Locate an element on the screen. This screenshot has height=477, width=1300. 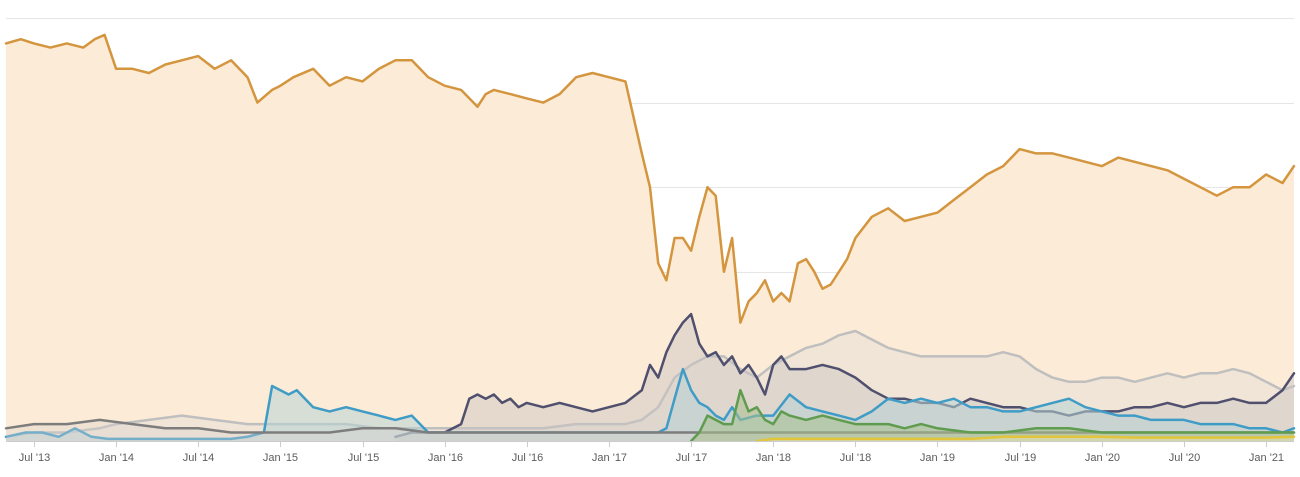
x-tick-label: Jan '18 is located at coordinates (773, 458).